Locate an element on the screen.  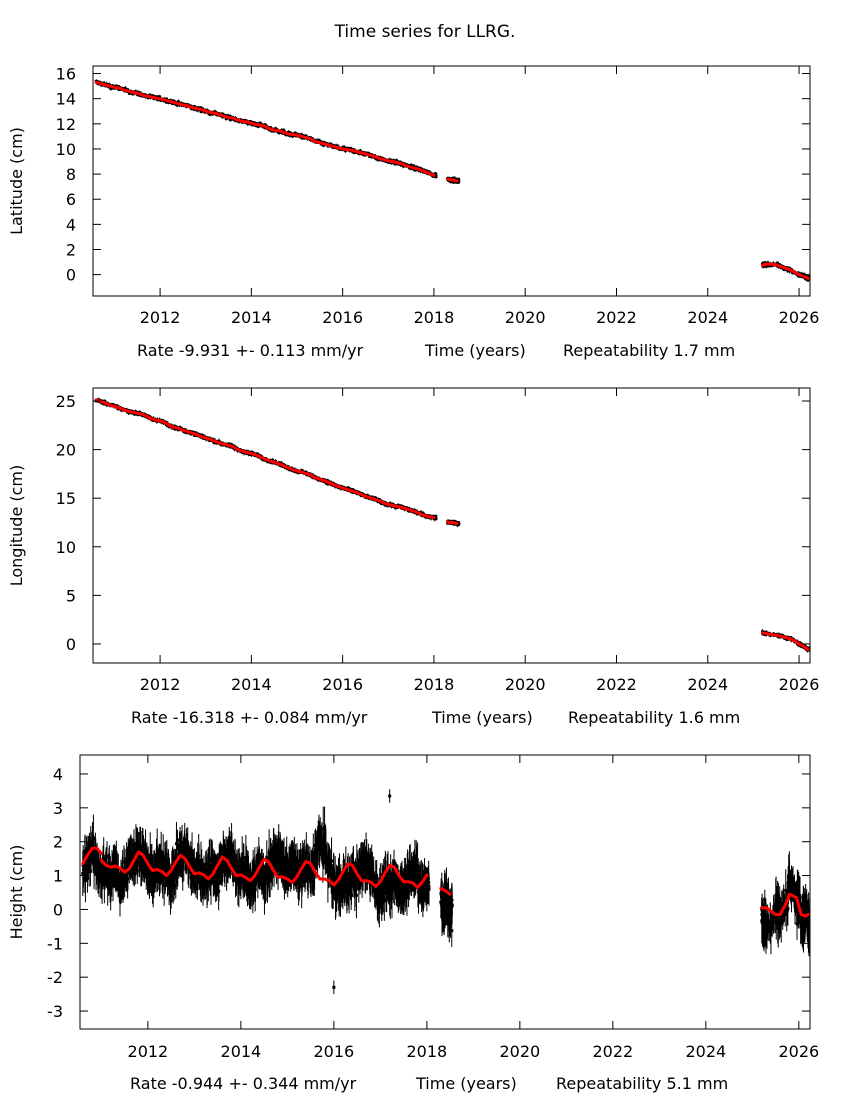
data-point is located at coordinates (210, 884).